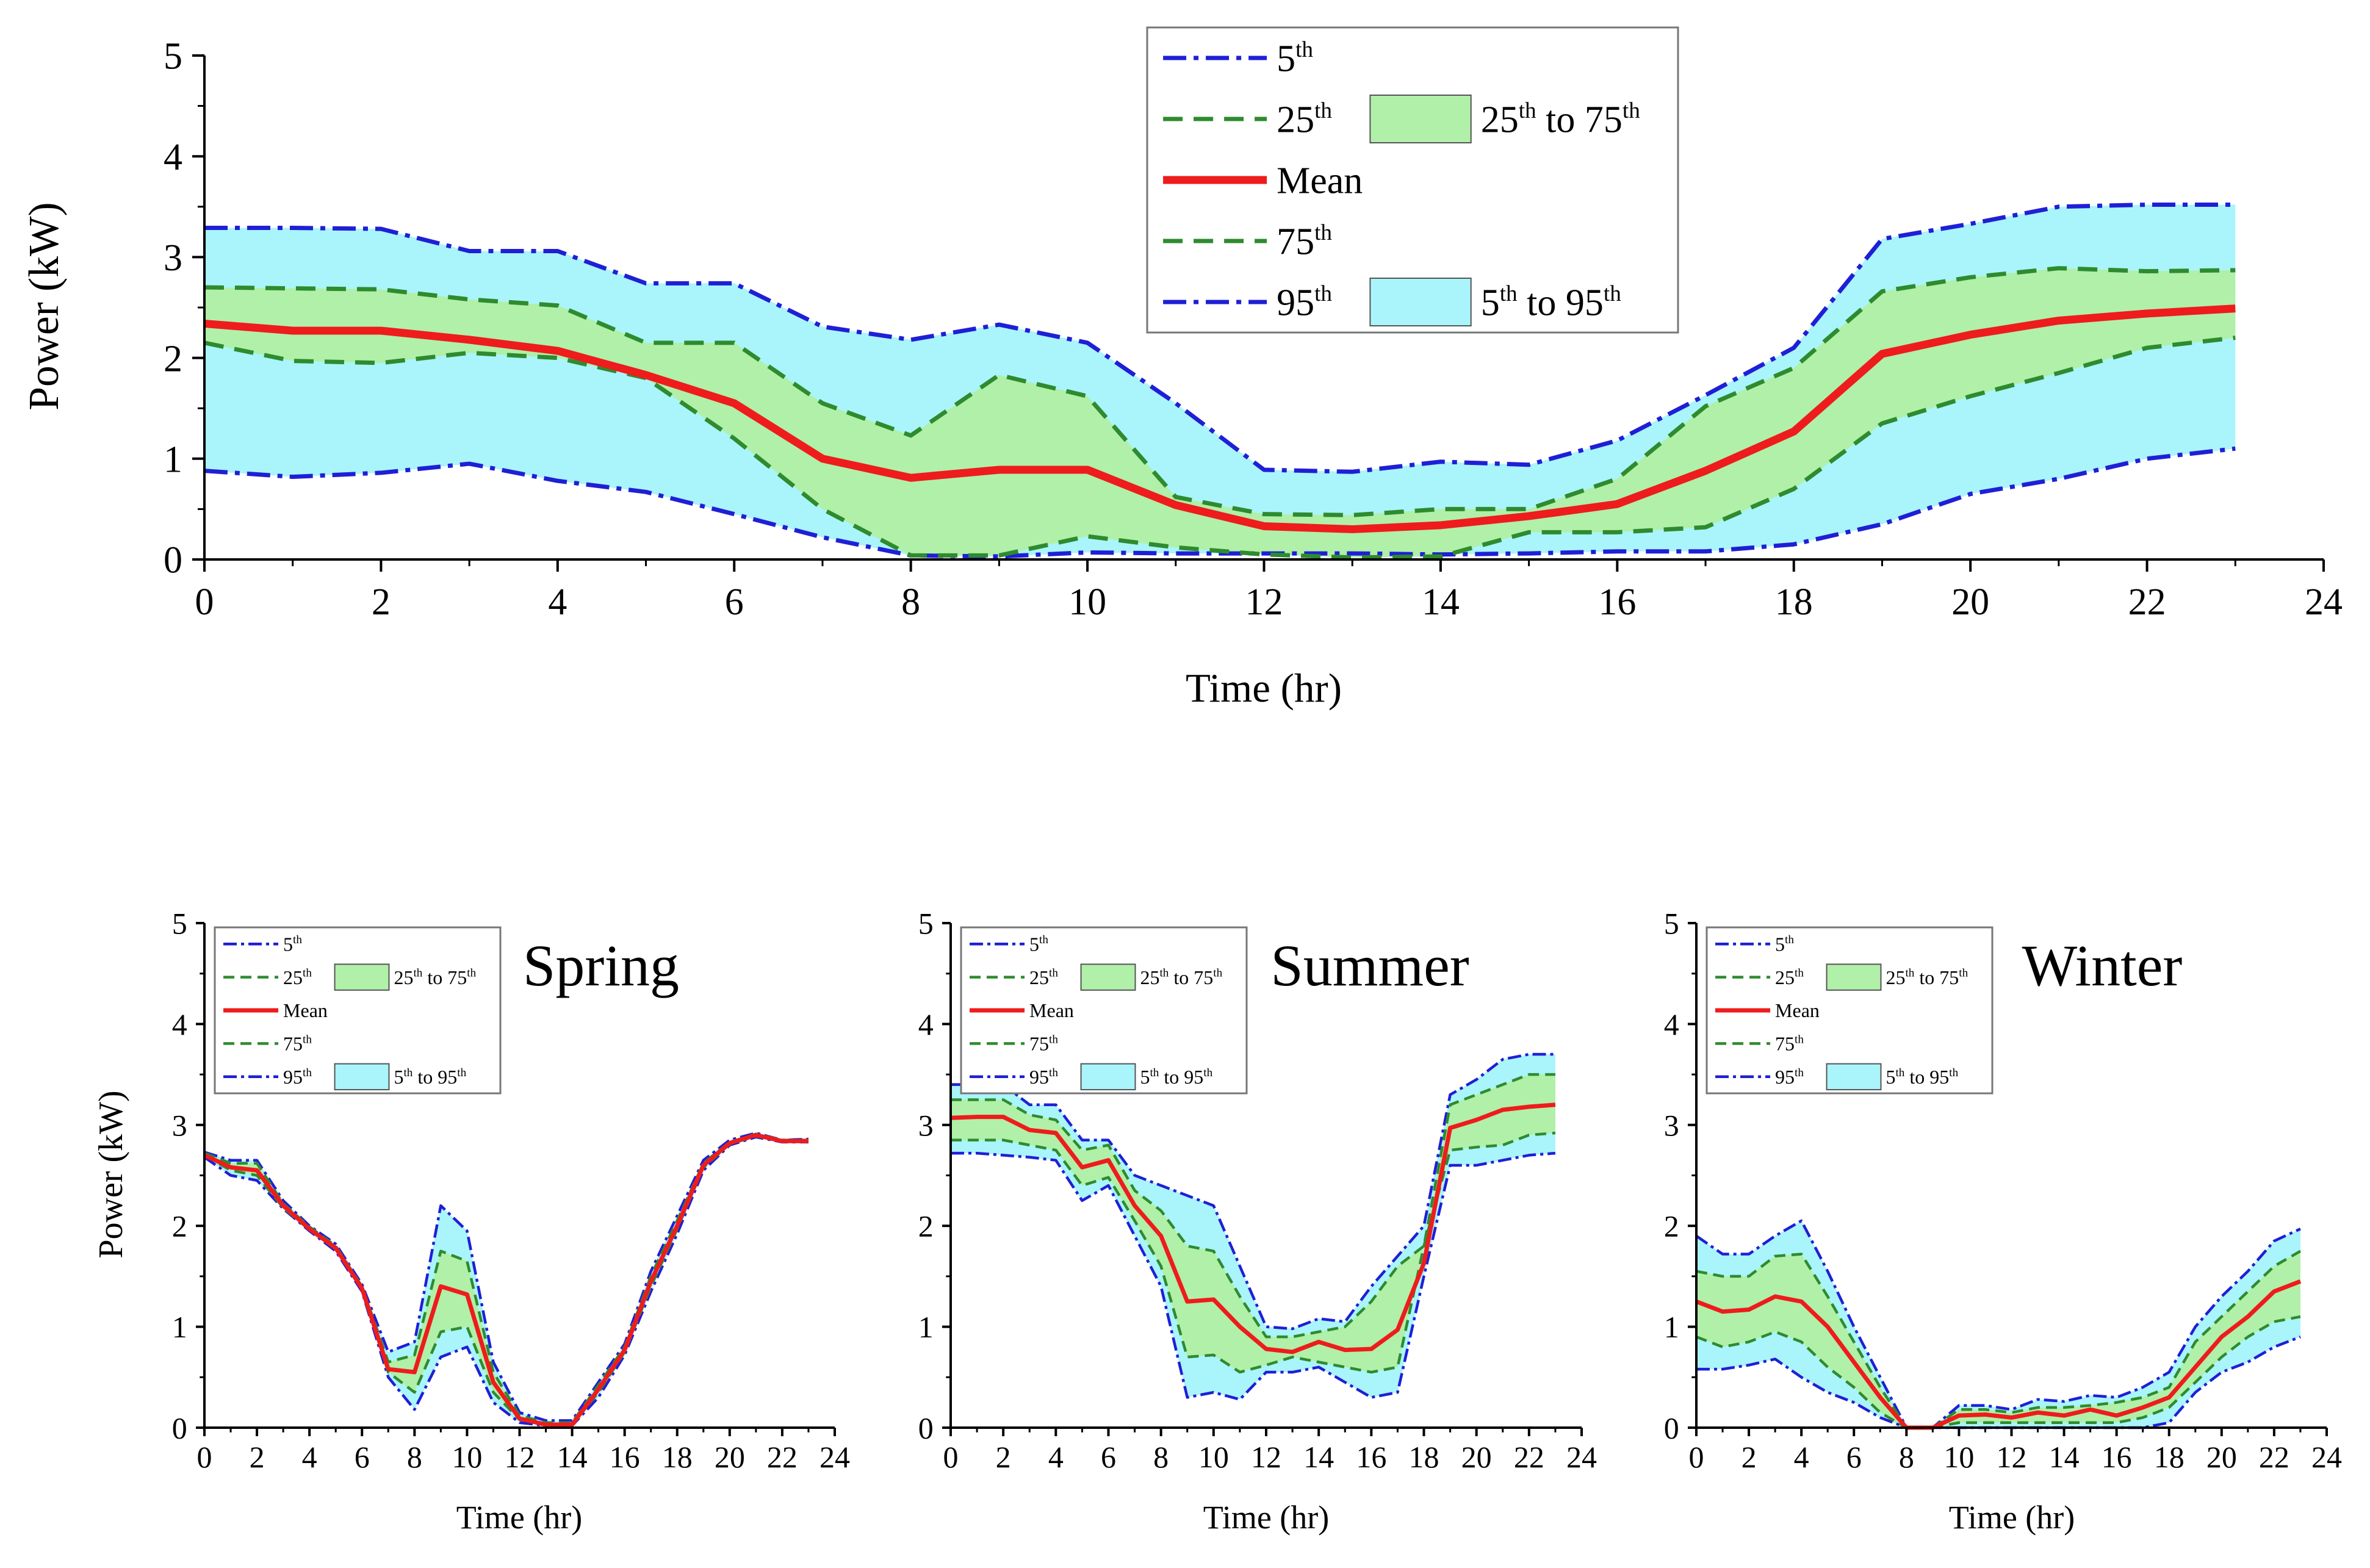  Describe the element at coordinates (362, 977) in the screenshot. I see `legend-swatch-25th-to-75th` at that location.